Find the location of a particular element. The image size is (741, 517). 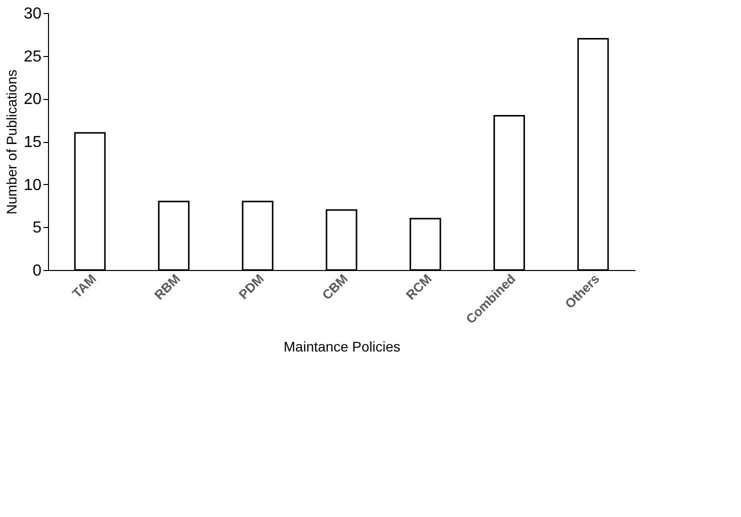

y-tick-label: 25 is located at coordinates (33, 57).